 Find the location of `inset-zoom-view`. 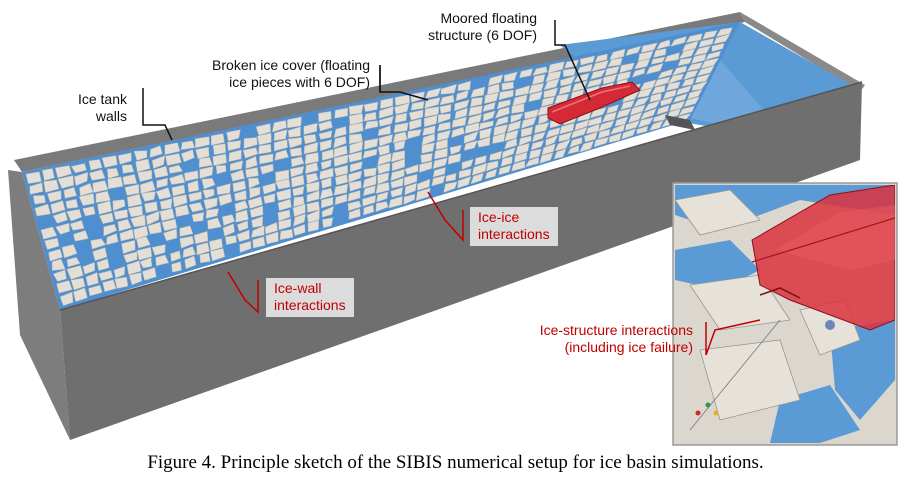

inset-zoom-view is located at coordinates (785, 314).